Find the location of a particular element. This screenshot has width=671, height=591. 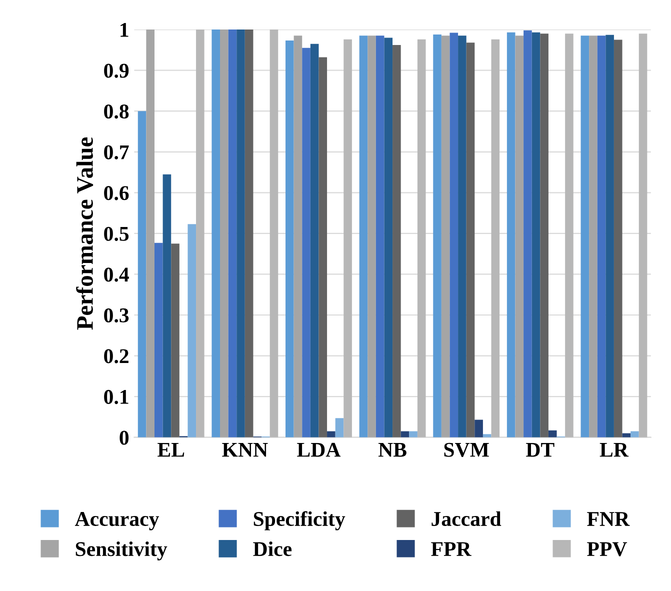

legend-label: Dice is located at coordinates (272, 548).